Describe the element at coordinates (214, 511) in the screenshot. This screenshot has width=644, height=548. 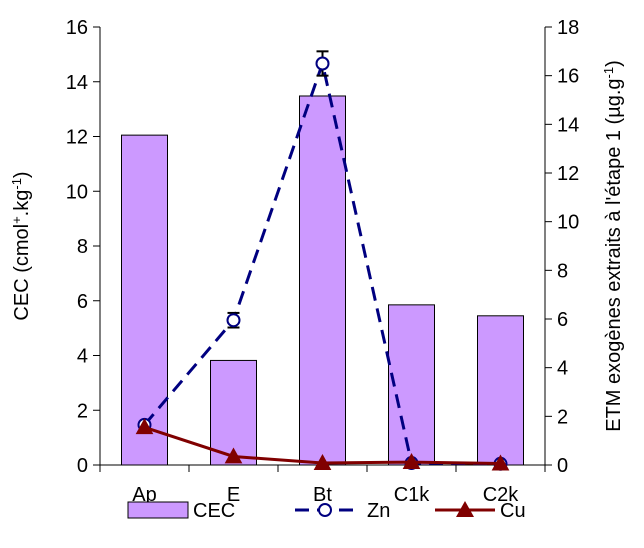
I see `legend-label-cec: CEC` at that location.